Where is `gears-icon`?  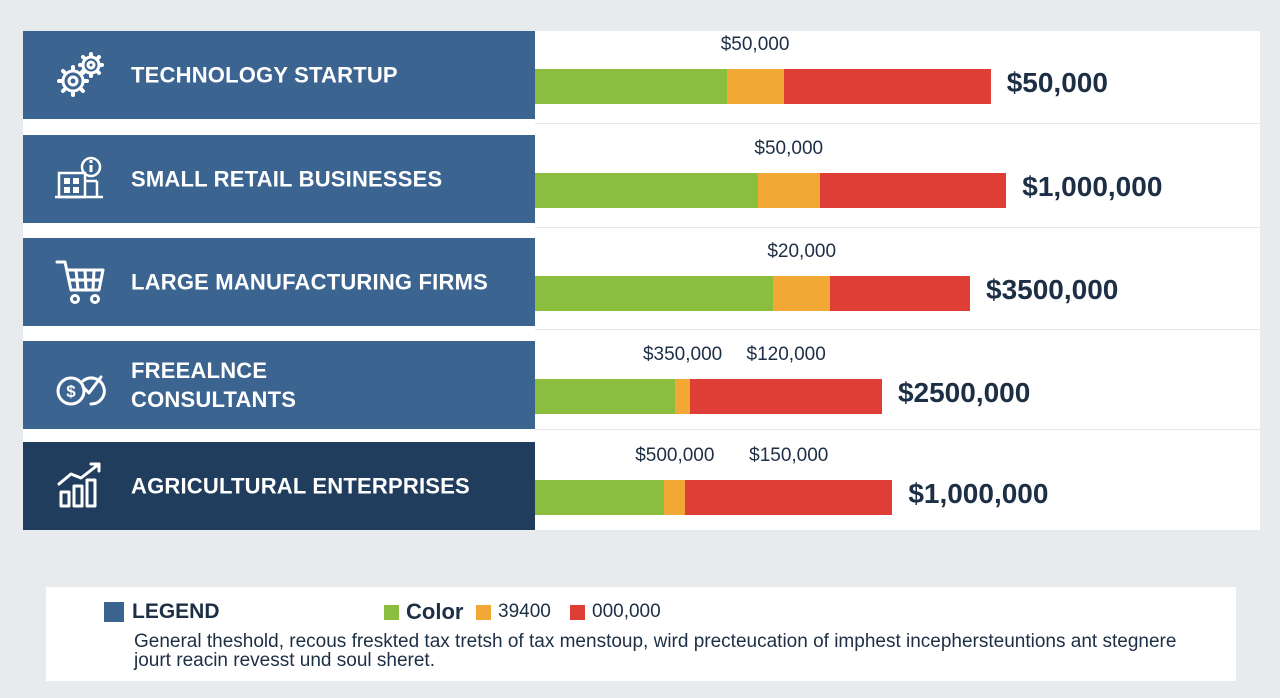
gears-icon is located at coordinates (80, 74).